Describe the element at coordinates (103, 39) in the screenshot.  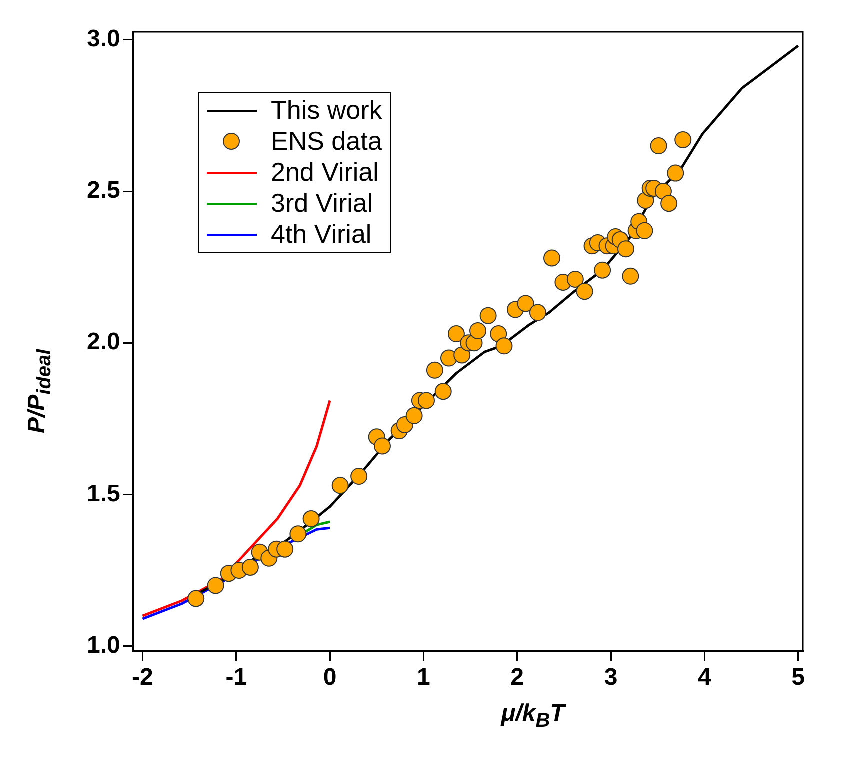
I see `y-tick-label: 3.0` at that location.